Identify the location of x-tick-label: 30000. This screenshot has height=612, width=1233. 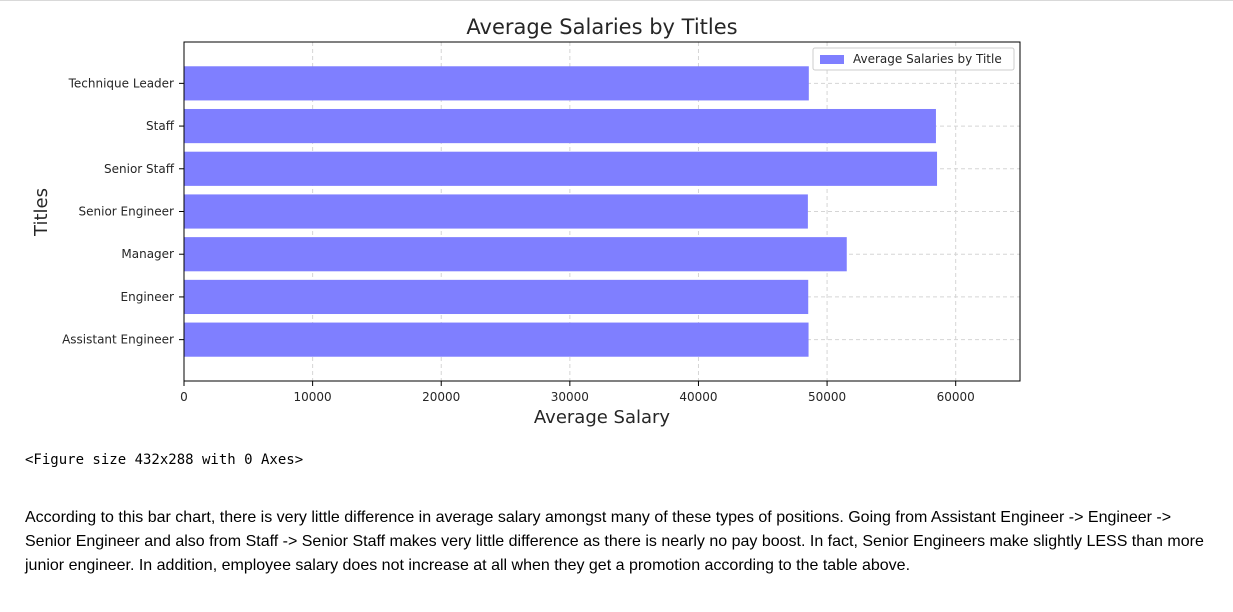
(570, 397).